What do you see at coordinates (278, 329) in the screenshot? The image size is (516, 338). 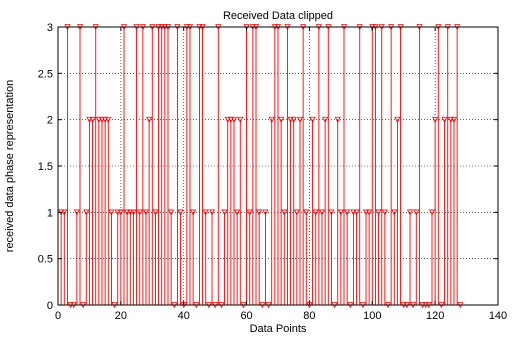 I see `x-axis-label: Data Points` at bounding box center [278, 329].